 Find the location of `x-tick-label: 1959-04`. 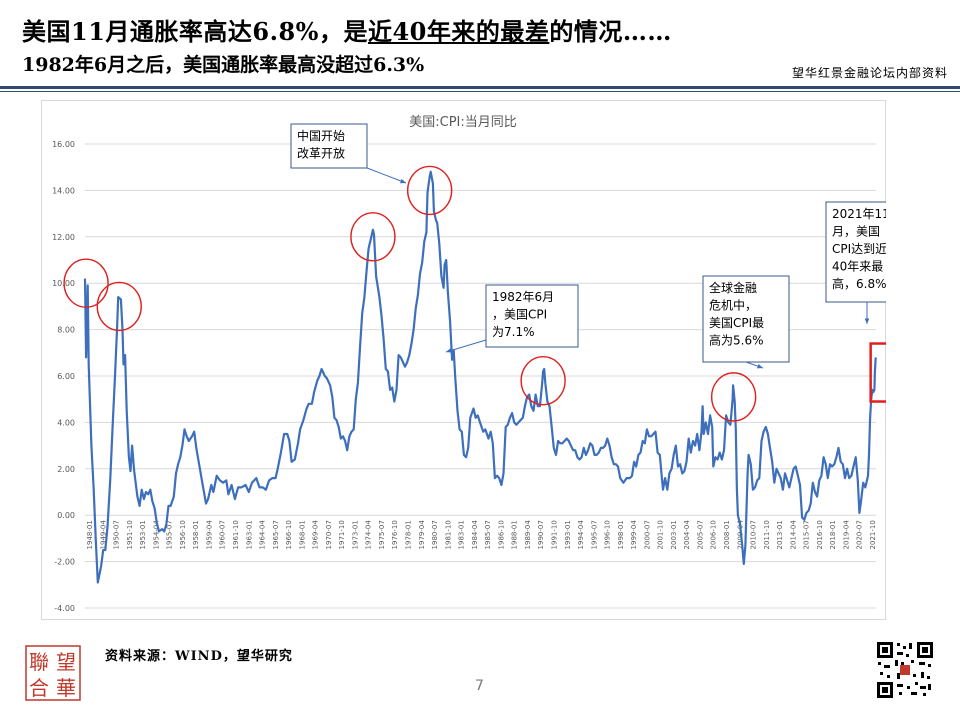

x-tick-label: 1959-04 is located at coordinates (209, 535).